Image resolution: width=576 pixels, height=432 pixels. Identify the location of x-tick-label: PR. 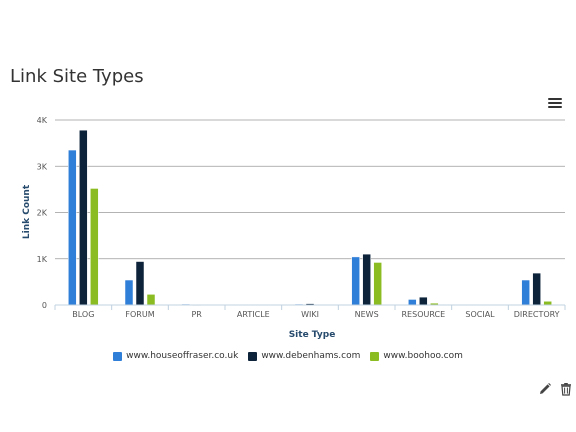
(196, 314).